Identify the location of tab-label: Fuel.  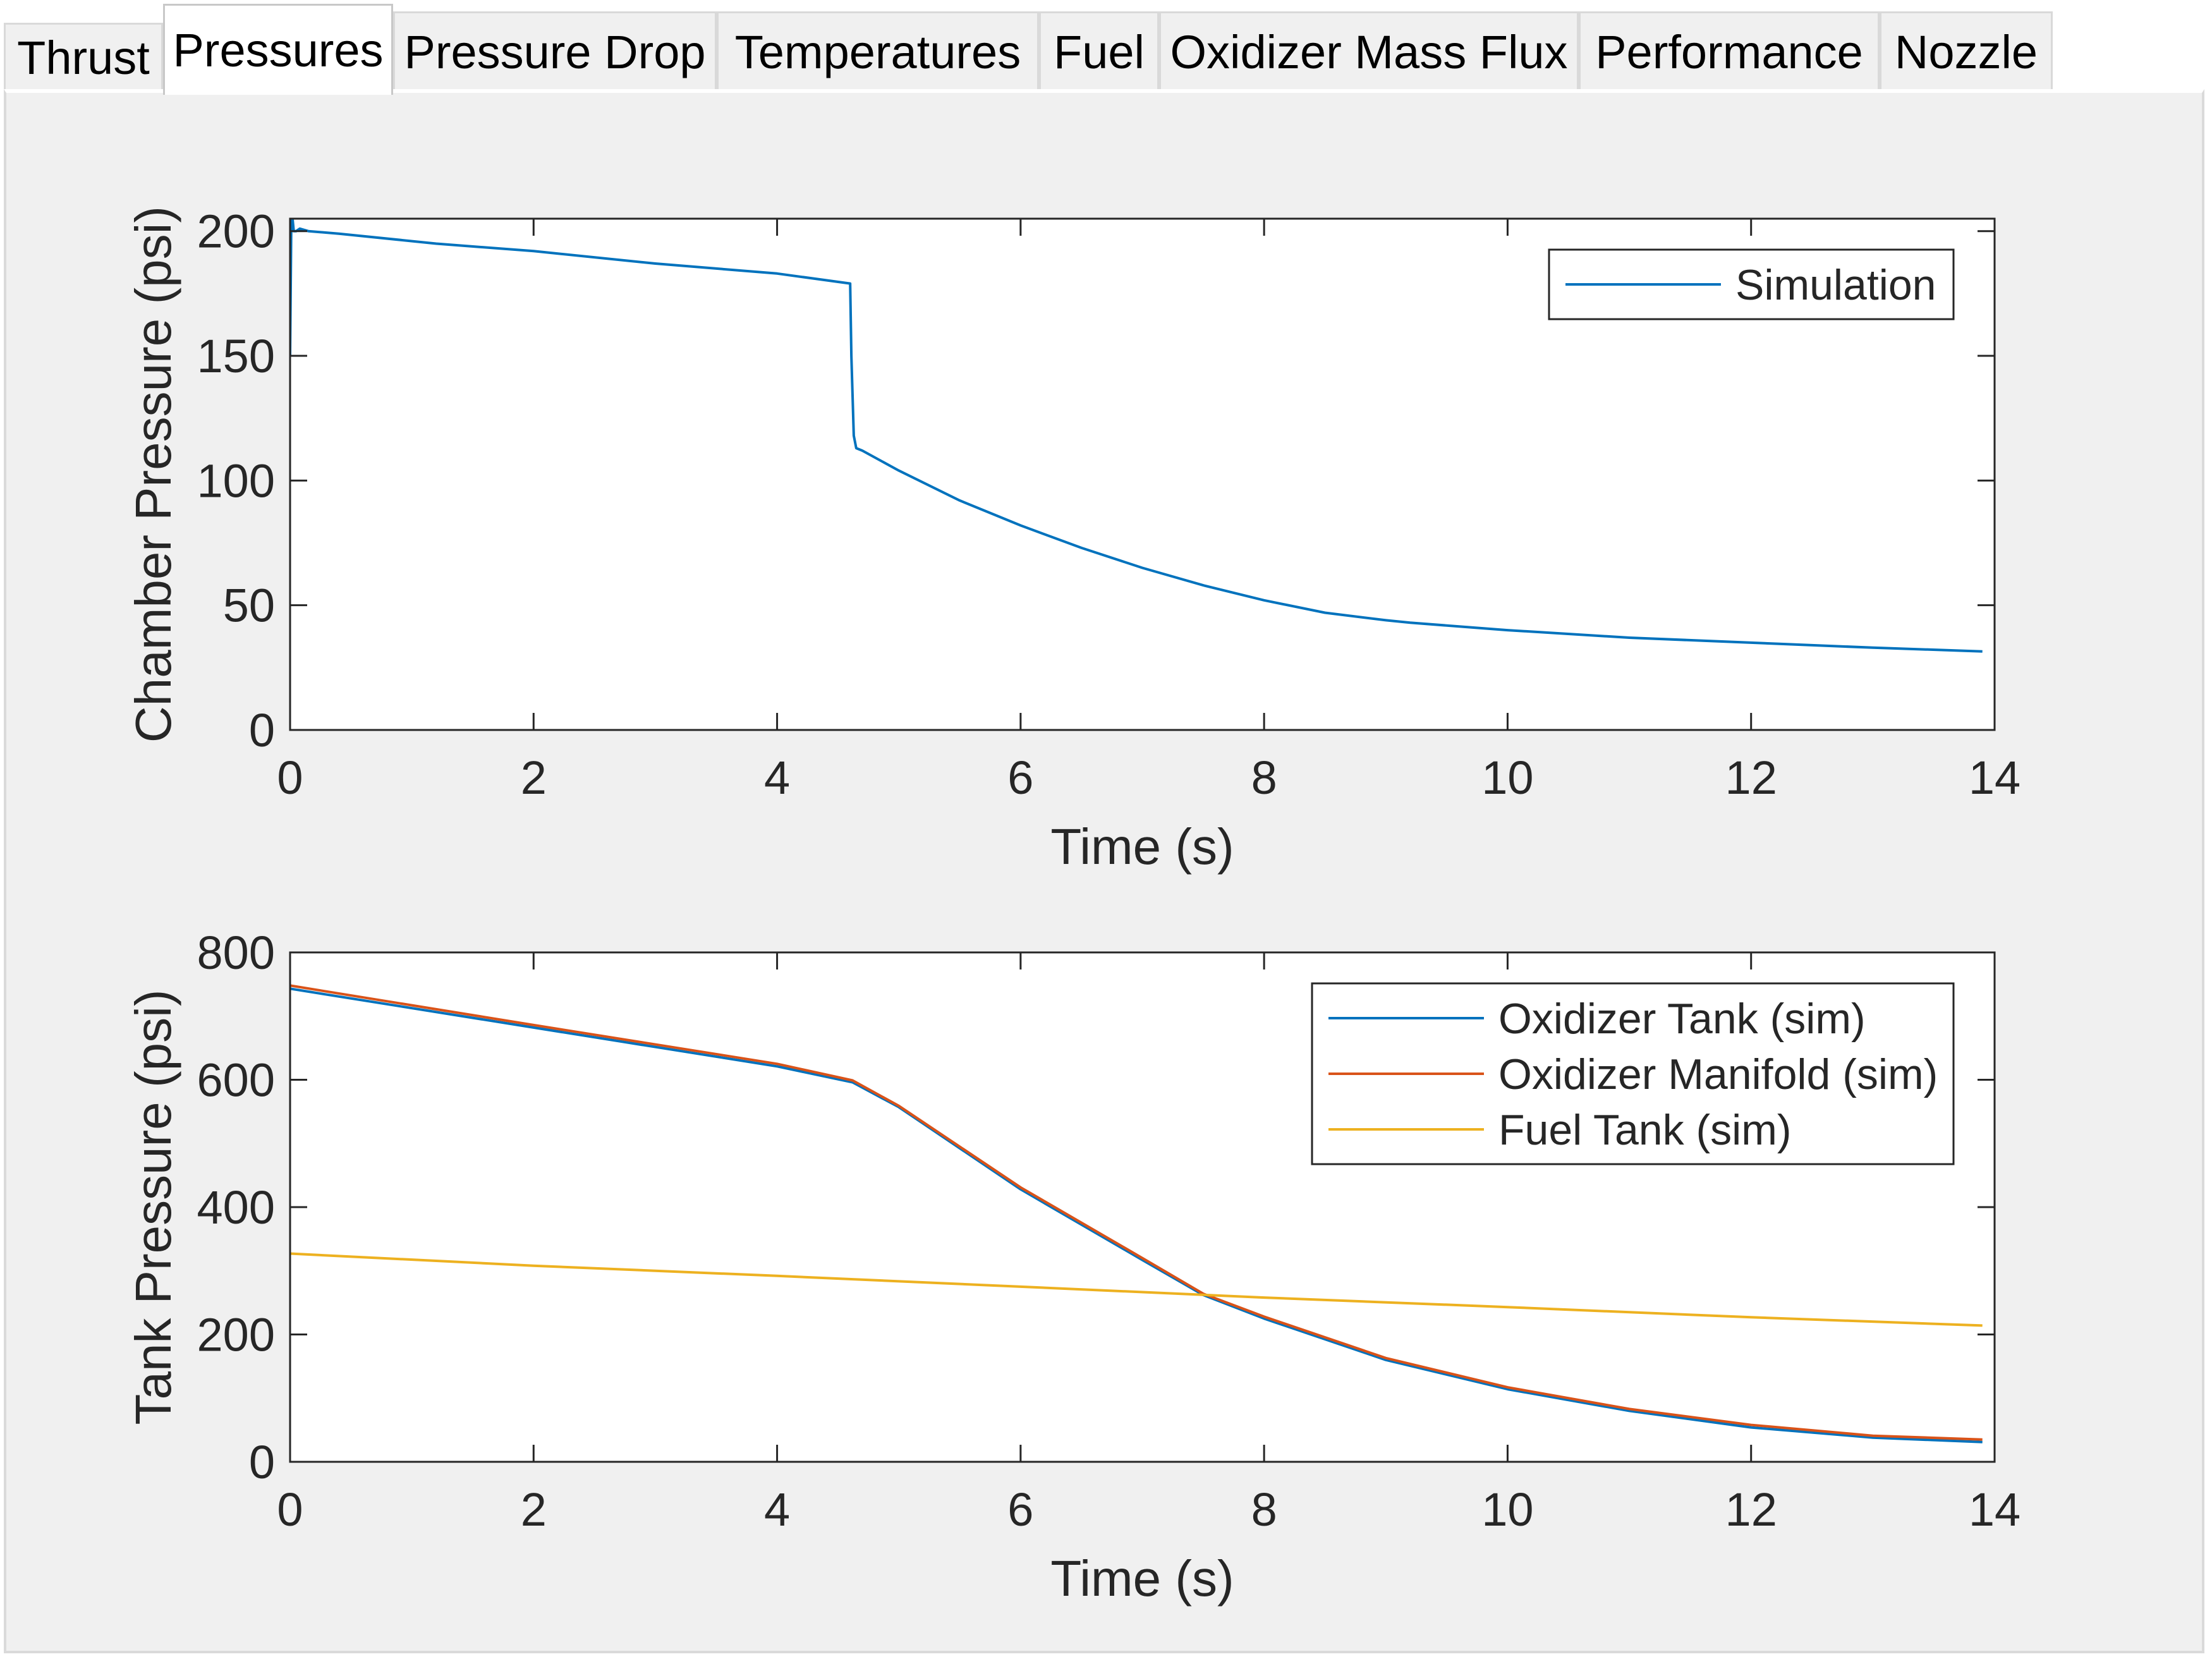
(1099, 52).